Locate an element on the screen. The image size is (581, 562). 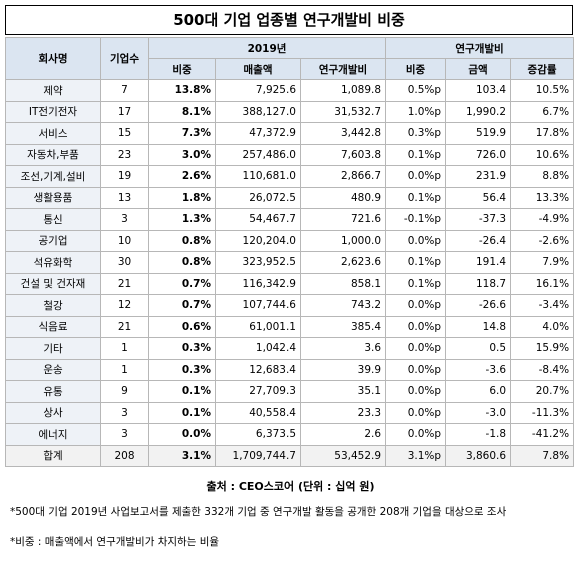
table-row: 생활용품 13 1.8% 26,072.5 480.9 0.1%p 56.4 13.3% is located at coordinates (290, 197).